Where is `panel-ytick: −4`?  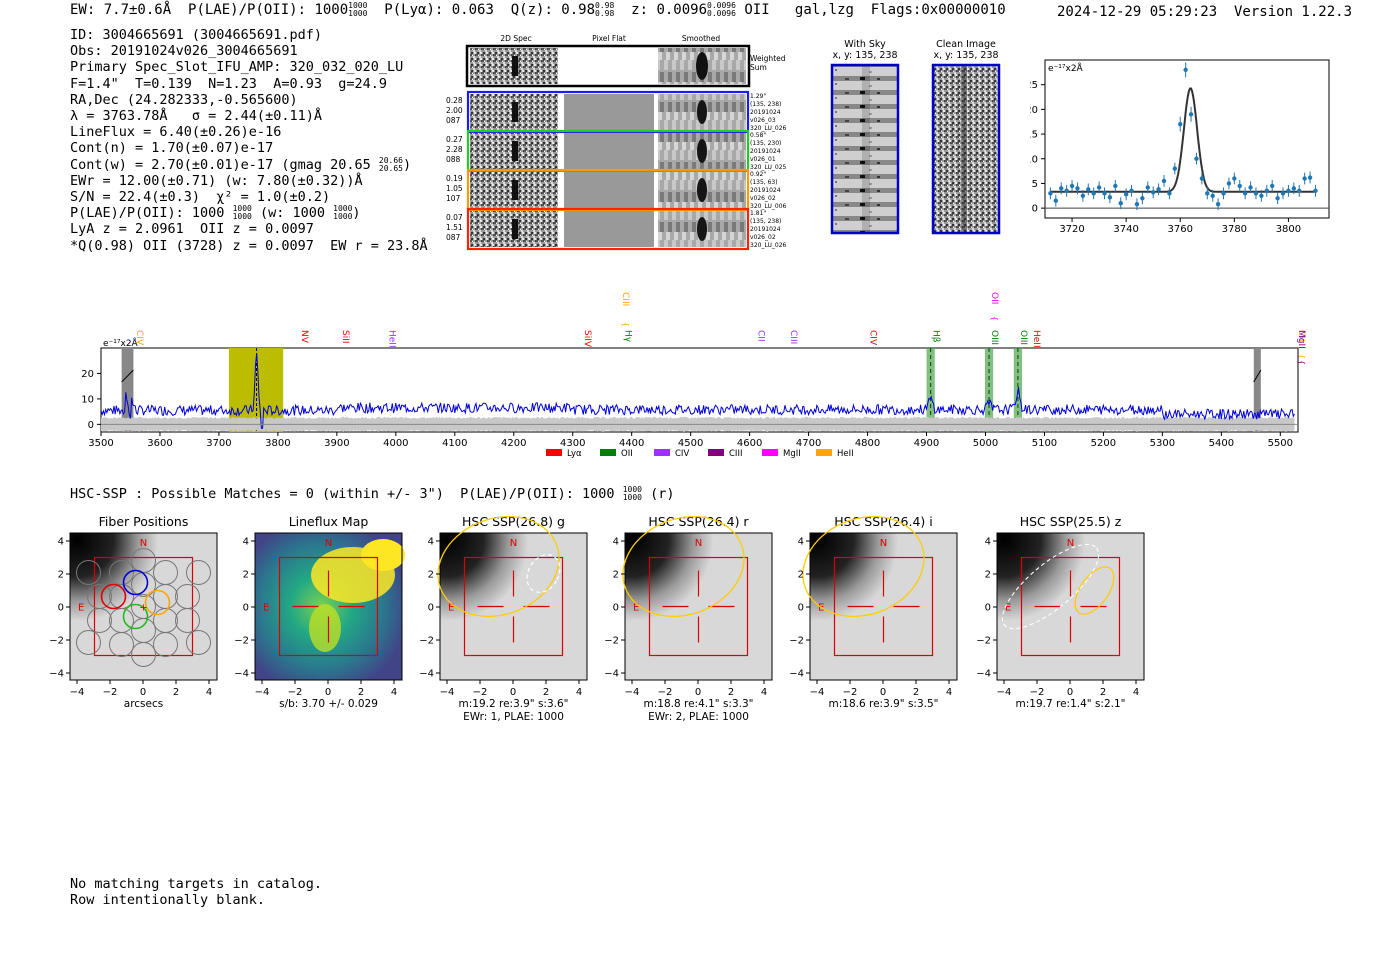 panel-ytick: −4 is located at coordinates (611, 674).